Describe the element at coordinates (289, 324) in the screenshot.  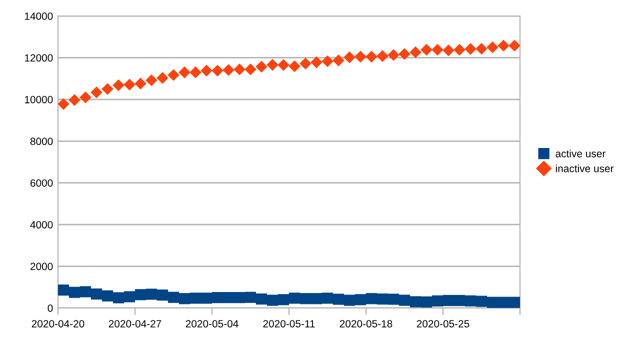
I see `x-tick-label: 2020-05-11` at that location.